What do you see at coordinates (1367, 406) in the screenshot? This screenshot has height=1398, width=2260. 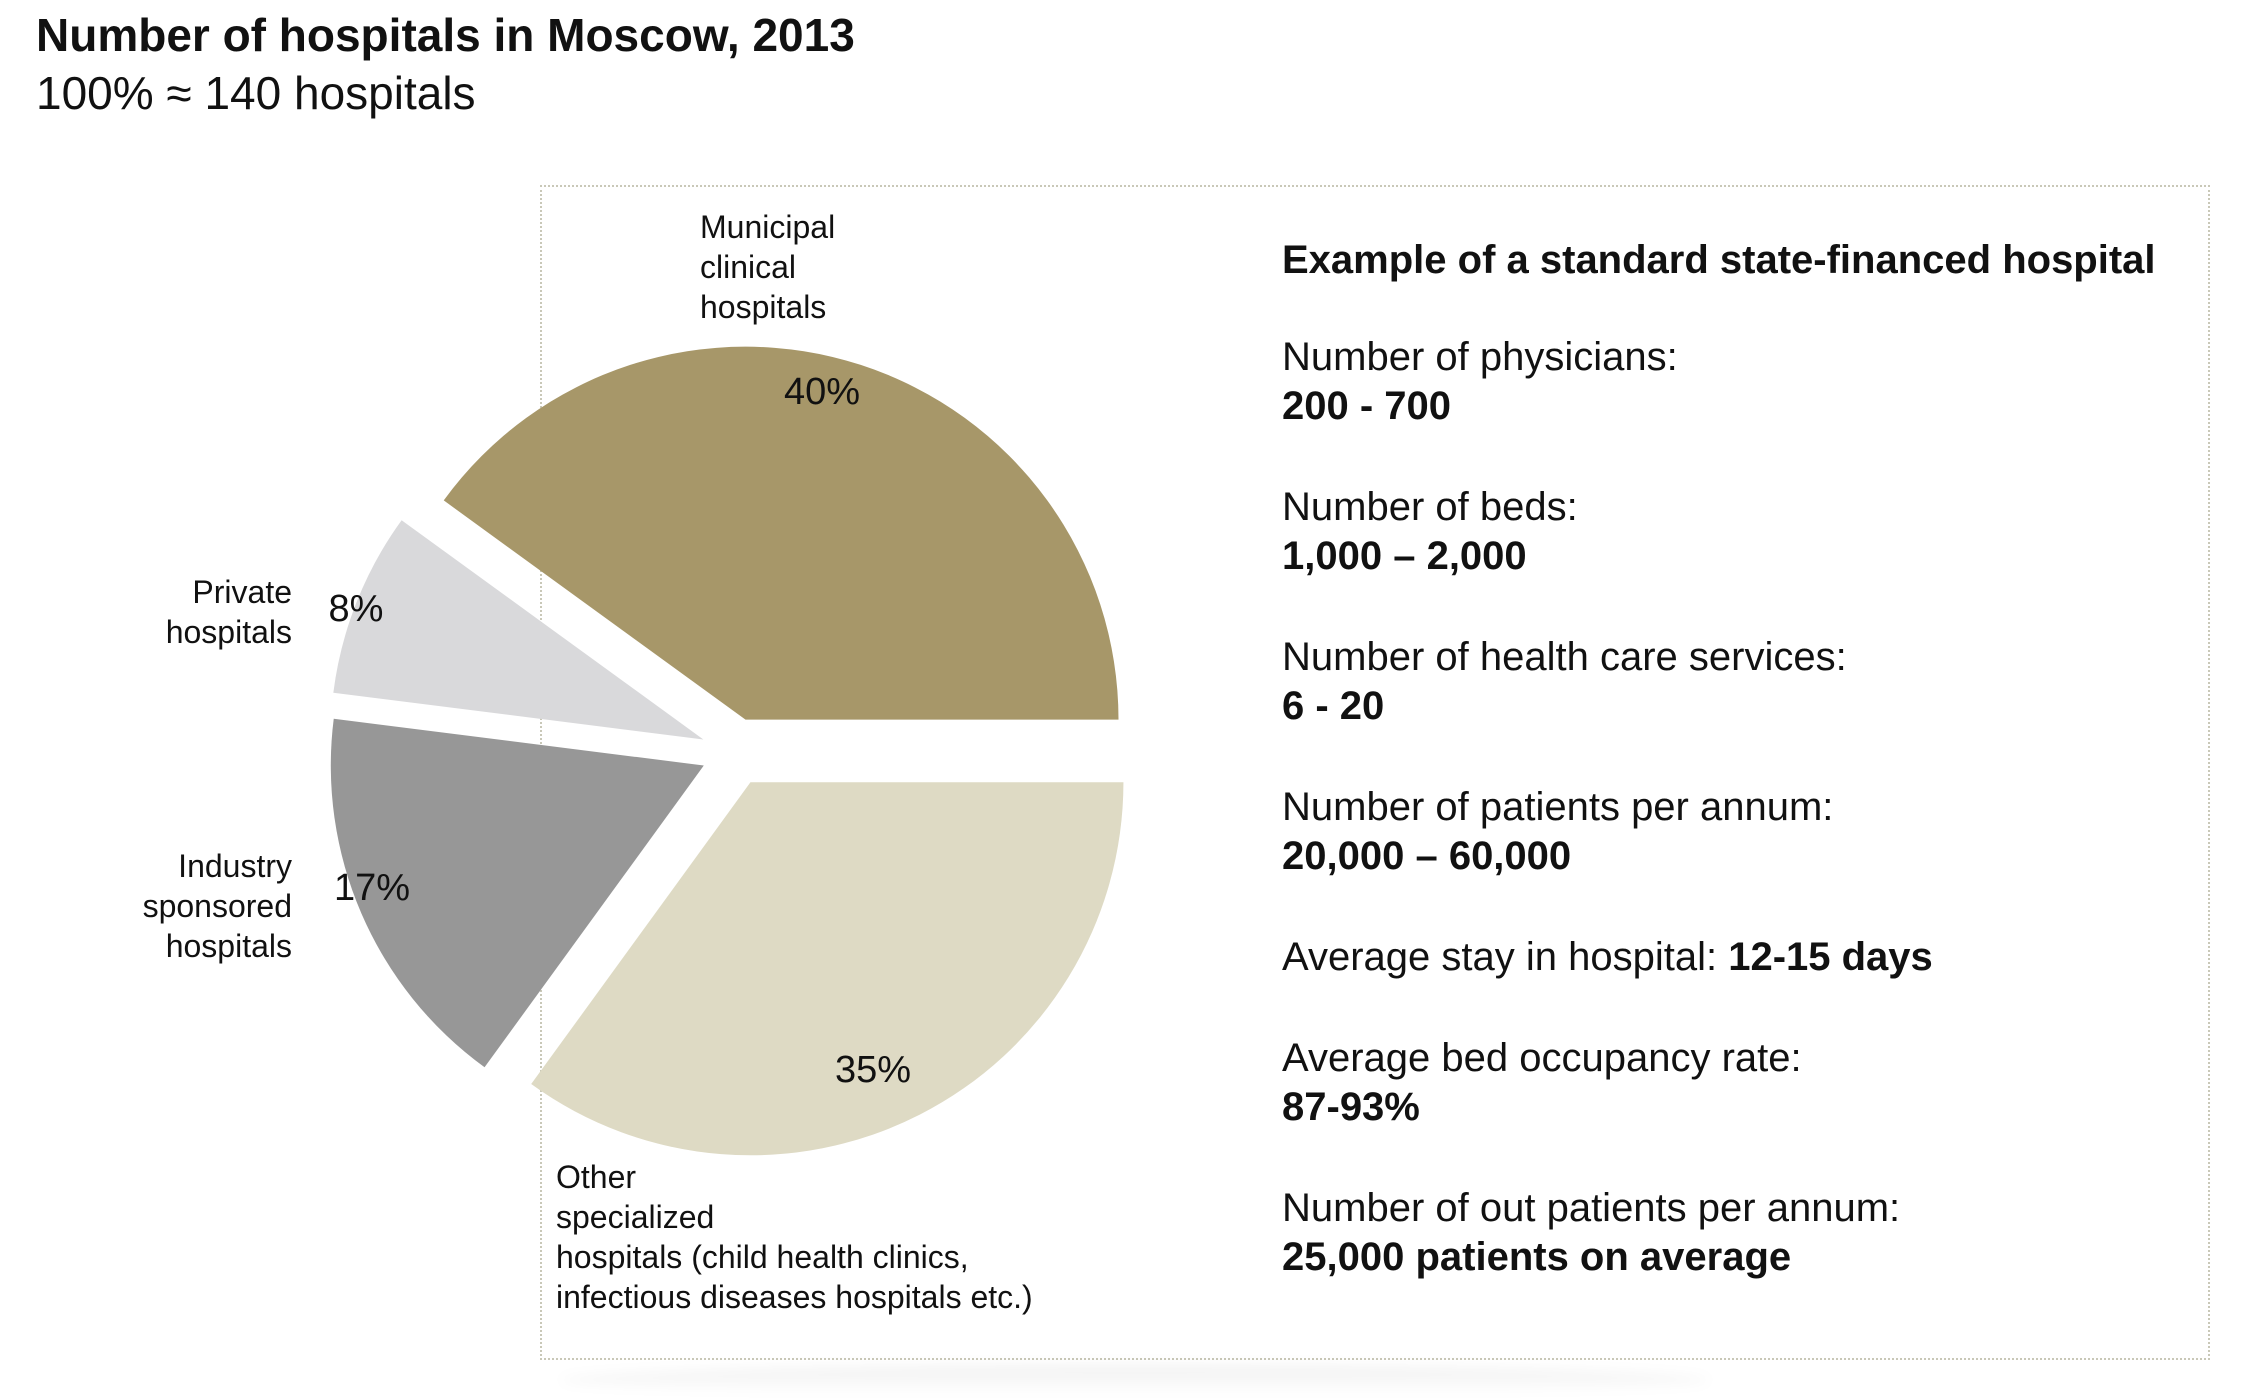 I see `info-value: 200 - 700` at bounding box center [1367, 406].